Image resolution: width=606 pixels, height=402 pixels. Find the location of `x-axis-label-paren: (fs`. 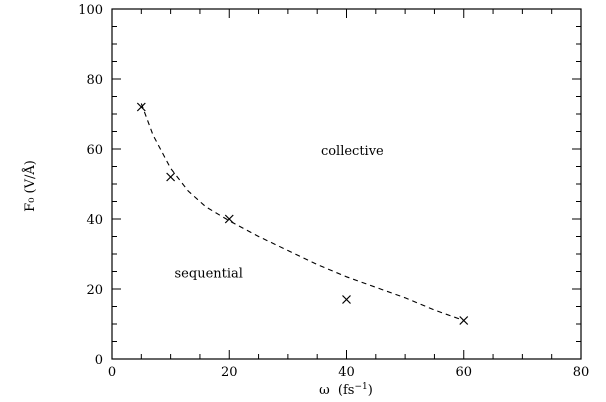

x-axis-label-paren: (fs is located at coordinates (346, 390).